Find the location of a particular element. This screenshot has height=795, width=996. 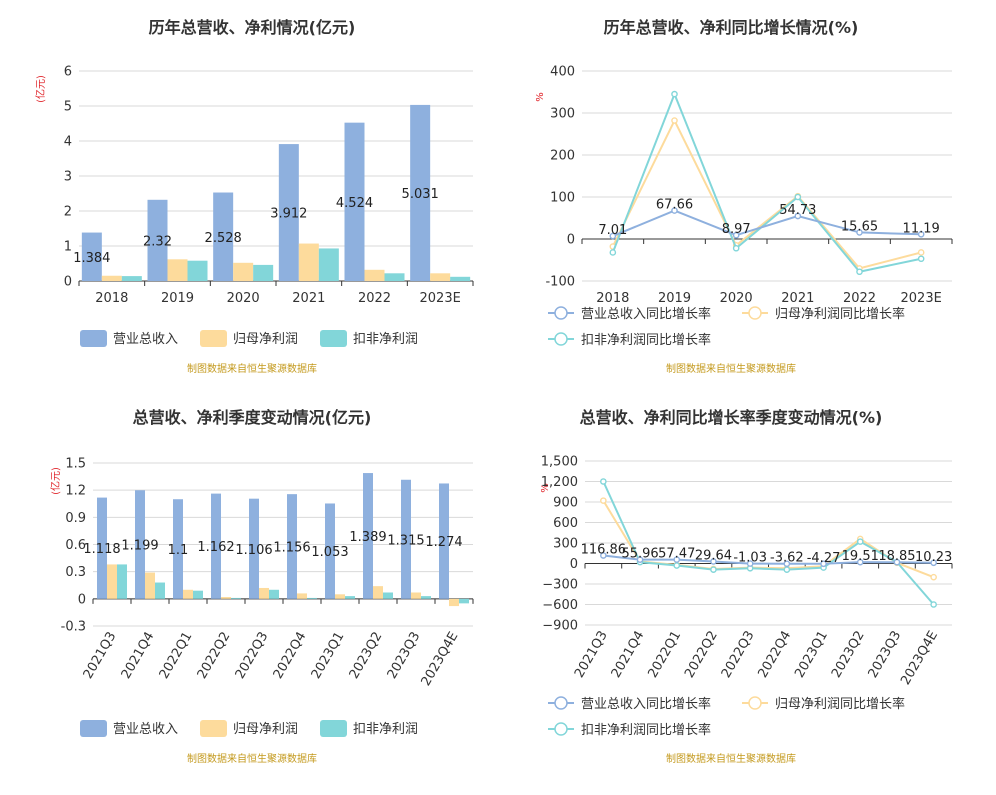

data-label: 1.106 is located at coordinates (253, 550).